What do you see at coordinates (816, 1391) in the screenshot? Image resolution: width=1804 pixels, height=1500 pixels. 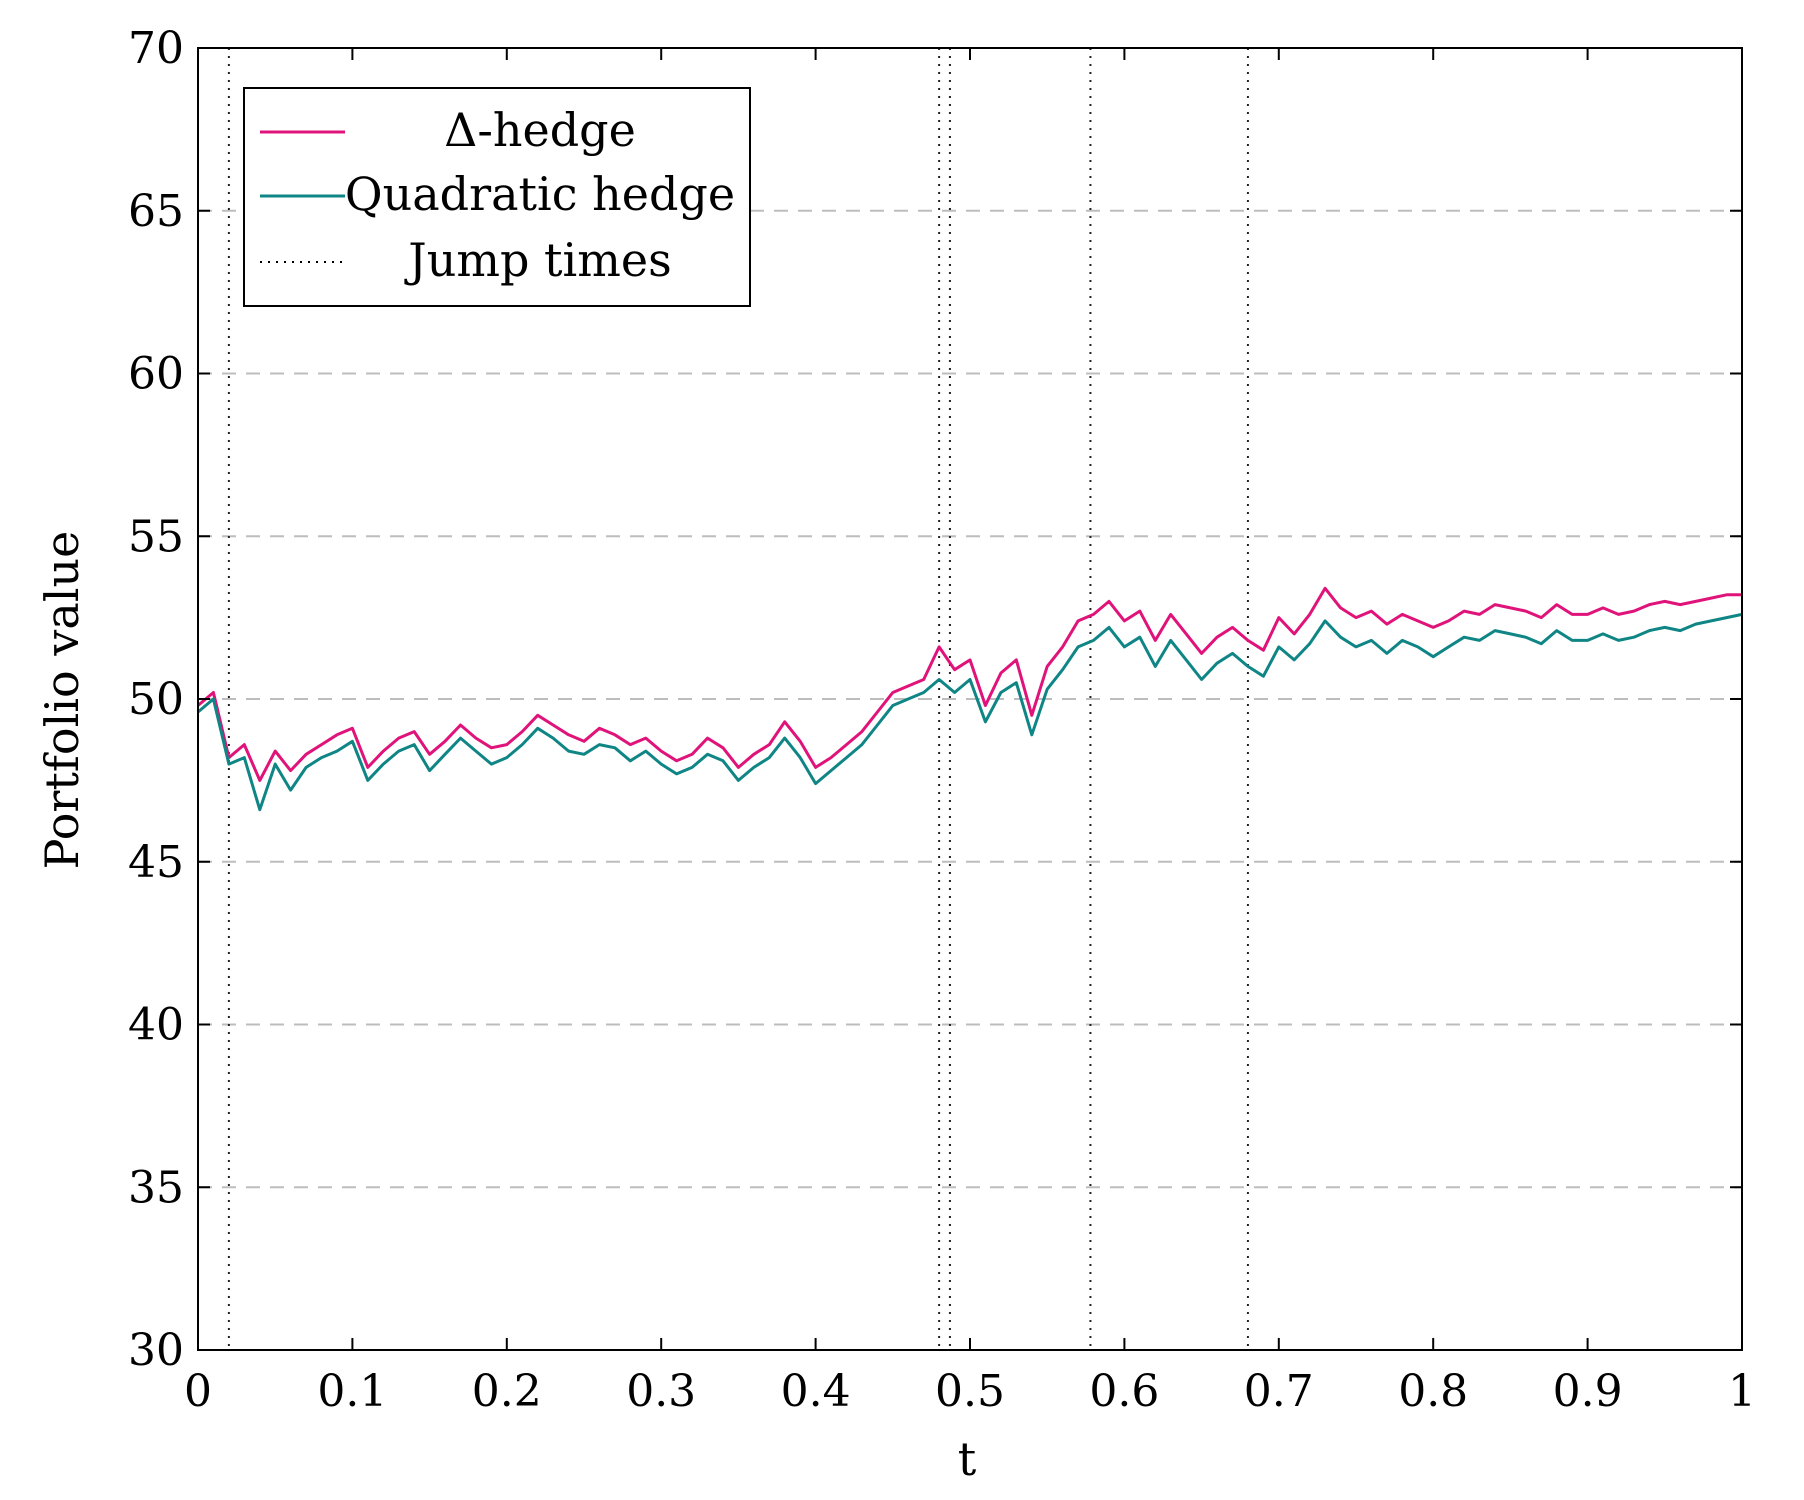 I see `x-tick-label: 0.4` at bounding box center [816, 1391].